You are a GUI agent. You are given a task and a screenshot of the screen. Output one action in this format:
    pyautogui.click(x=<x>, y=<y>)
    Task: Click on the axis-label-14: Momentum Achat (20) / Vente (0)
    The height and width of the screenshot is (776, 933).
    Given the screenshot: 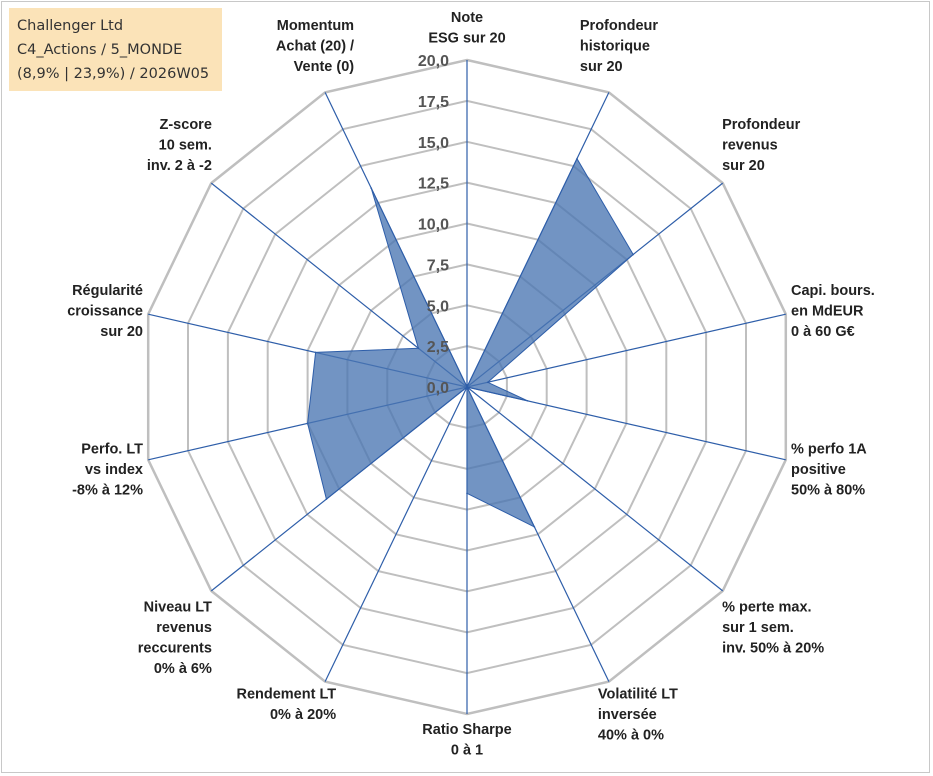 What is the action you would take?
    pyautogui.click(x=315, y=46)
    